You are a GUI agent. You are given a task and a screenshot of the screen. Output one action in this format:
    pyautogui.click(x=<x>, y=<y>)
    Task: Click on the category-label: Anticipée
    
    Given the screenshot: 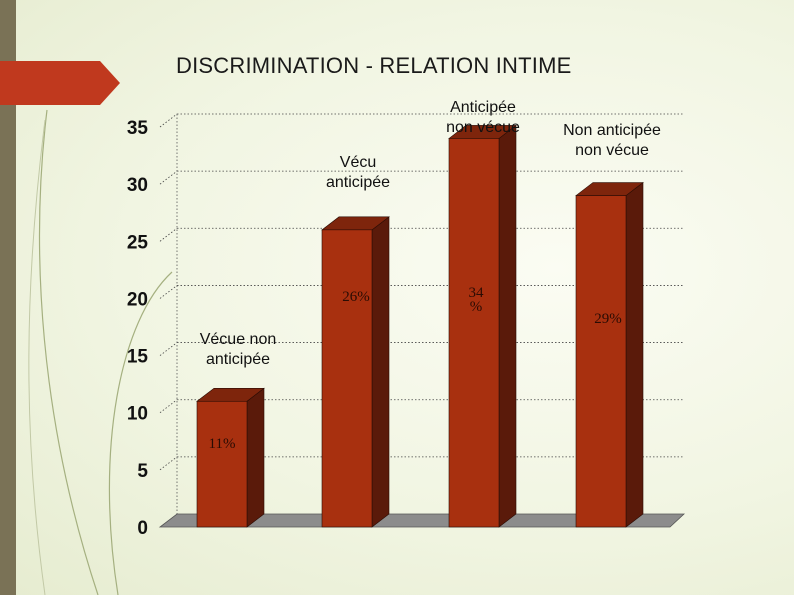 What is the action you would take?
    pyautogui.click(x=483, y=107)
    